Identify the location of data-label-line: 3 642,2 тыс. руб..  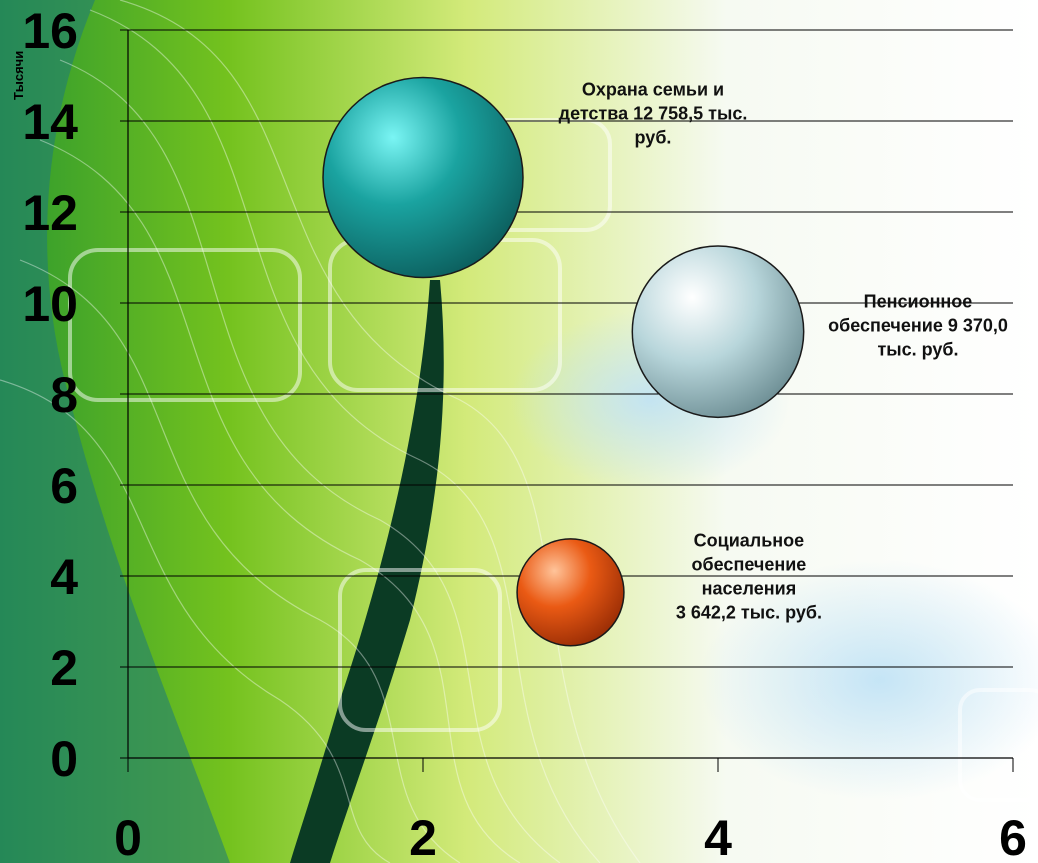
(749, 612).